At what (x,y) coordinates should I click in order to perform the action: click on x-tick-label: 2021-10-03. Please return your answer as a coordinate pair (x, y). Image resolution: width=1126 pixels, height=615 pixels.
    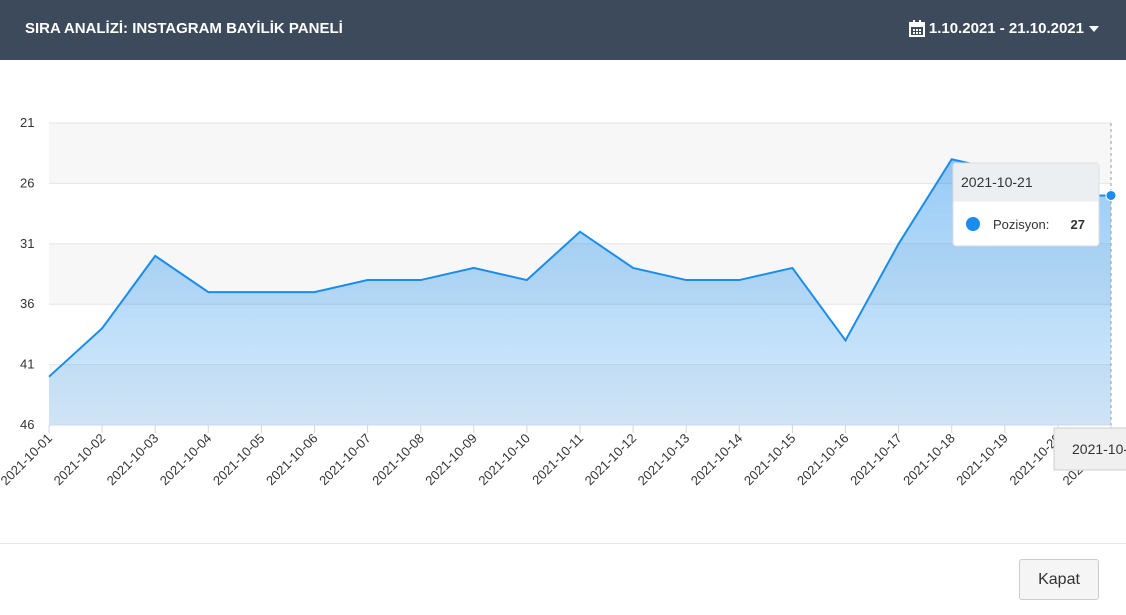
    Looking at the image, I should click on (133, 460).